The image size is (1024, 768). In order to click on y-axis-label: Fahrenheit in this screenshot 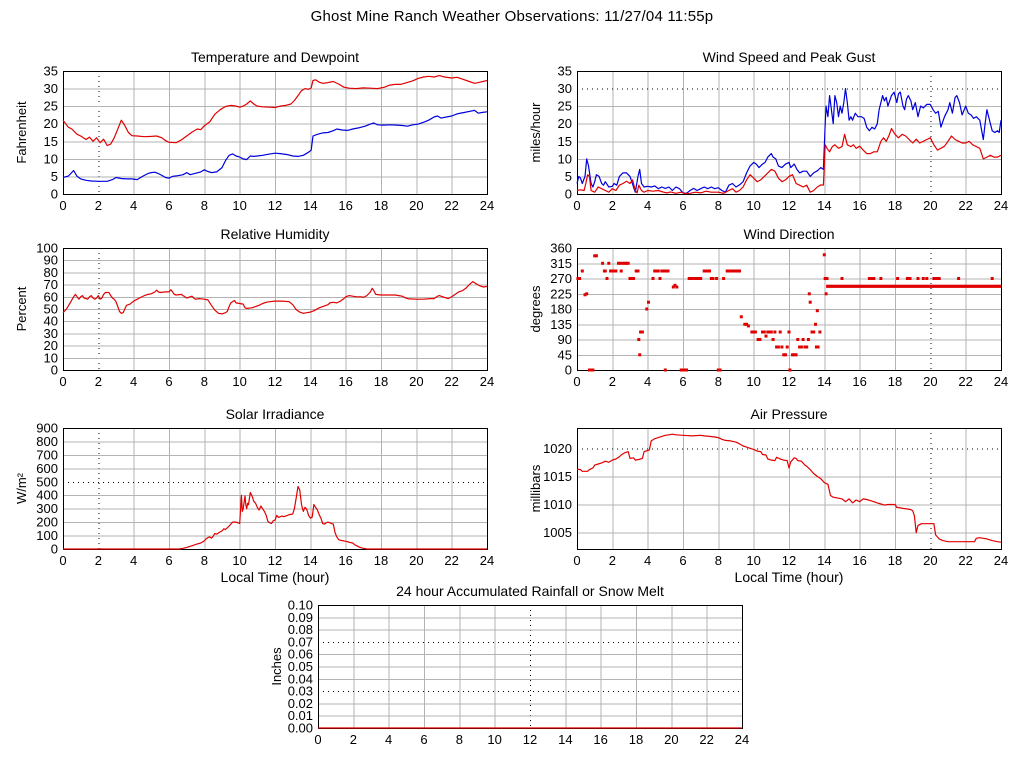, I will do `click(21, 132)`.